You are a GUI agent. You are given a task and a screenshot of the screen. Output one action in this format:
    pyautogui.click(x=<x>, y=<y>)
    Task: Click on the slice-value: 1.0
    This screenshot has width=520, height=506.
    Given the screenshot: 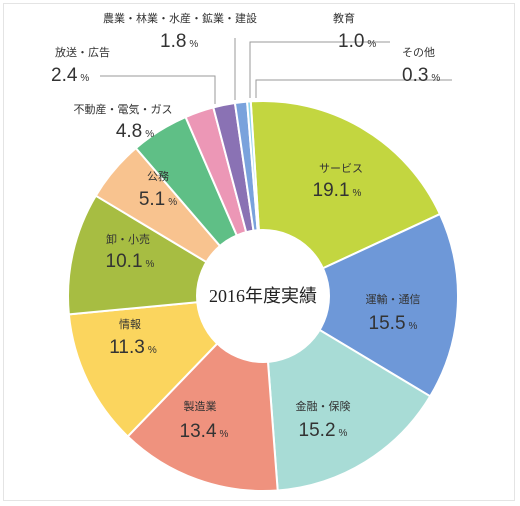 What is the action you would take?
    pyautogui.click(x=351, y=41)
    